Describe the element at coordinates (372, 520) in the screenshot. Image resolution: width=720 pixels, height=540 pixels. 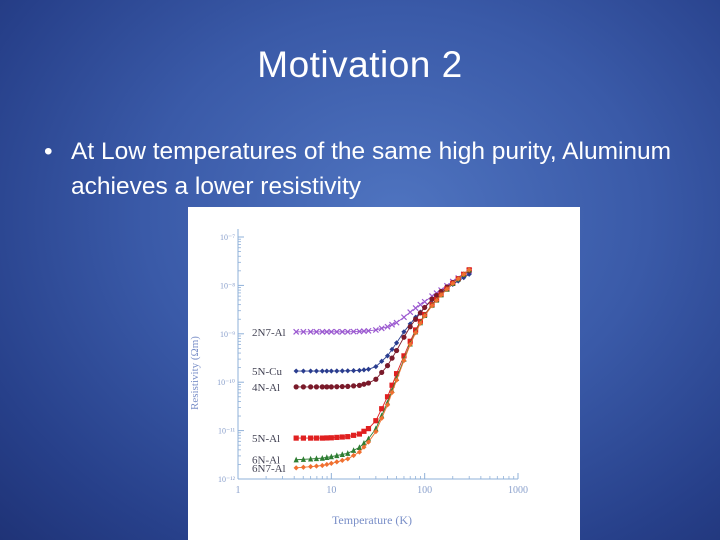
I see `x-axis-title: Temperature (K)` at that location.